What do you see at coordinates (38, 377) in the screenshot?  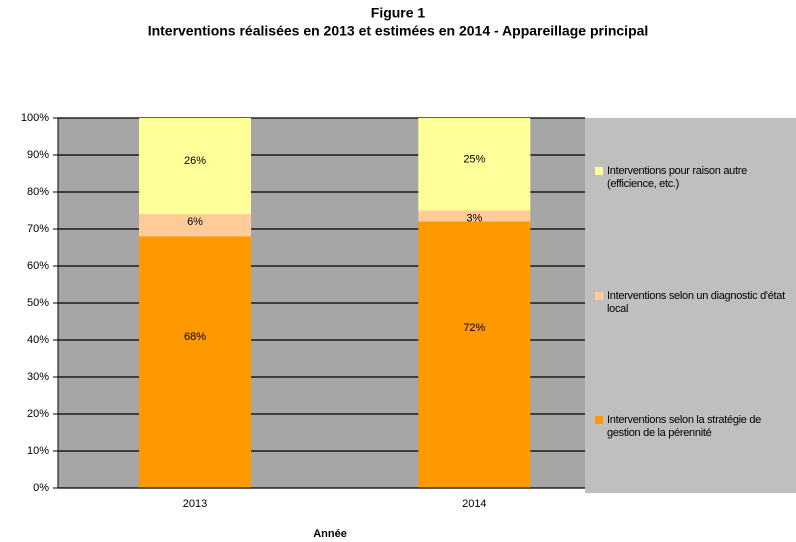 I see `y-tick-label: 30%` at bounding box center [38, 377].